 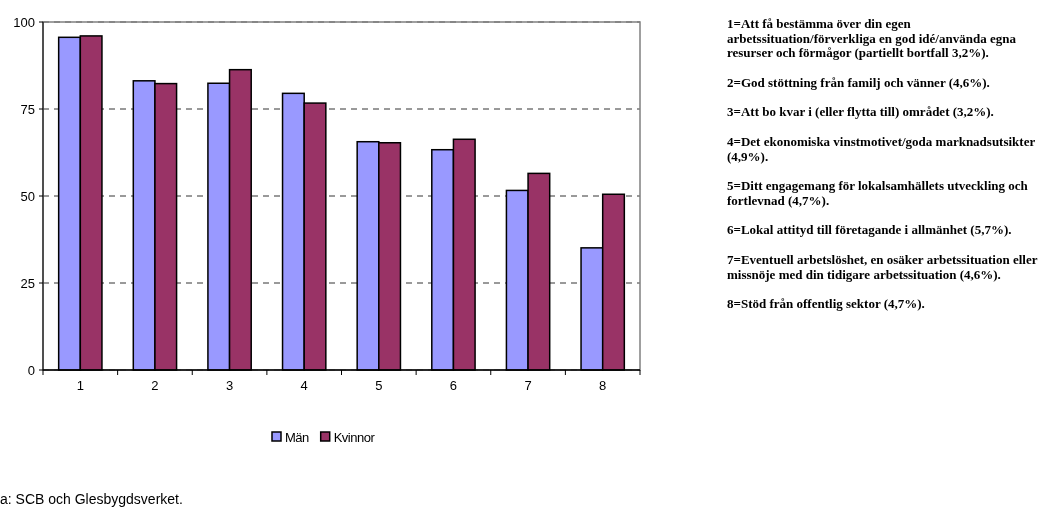 What do you see at coordinates (27, 283) in the screenshot?
I see `y-tick-label: 25` at bounding box center [27, 283].